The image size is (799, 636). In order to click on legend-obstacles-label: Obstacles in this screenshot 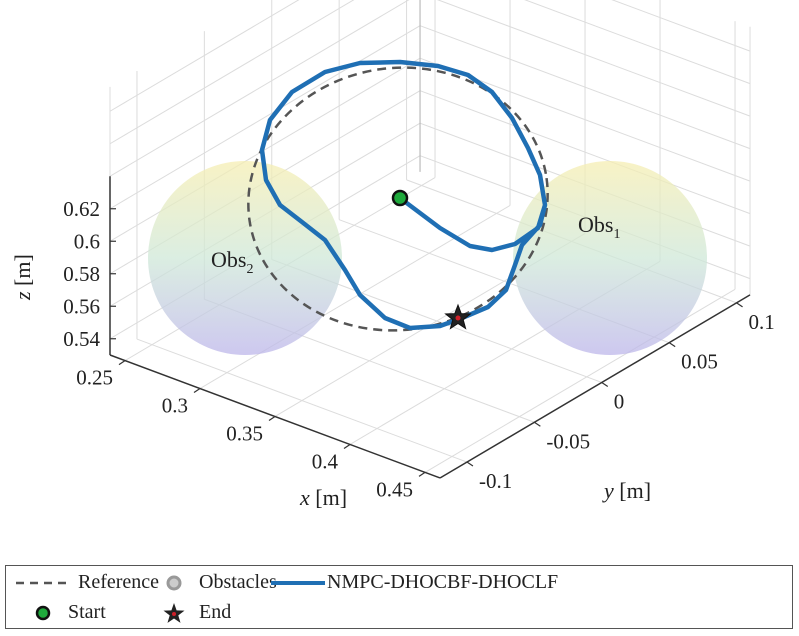, I will do `click(238, 582)`.